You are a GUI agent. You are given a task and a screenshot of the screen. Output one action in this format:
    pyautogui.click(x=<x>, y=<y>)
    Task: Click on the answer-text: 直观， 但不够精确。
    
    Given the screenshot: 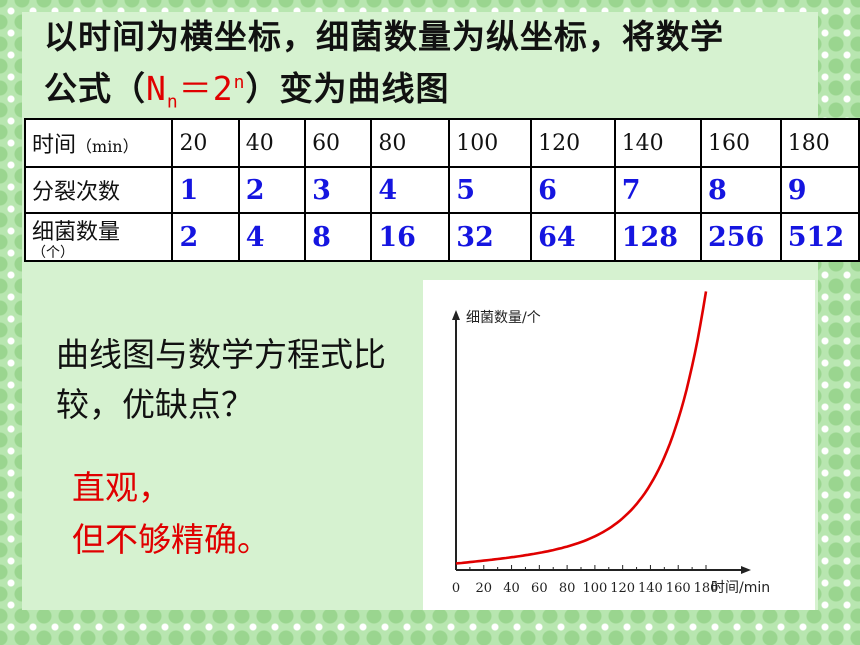 What is the action you would take?
    pyautogui.click(x=171, y=514)
    